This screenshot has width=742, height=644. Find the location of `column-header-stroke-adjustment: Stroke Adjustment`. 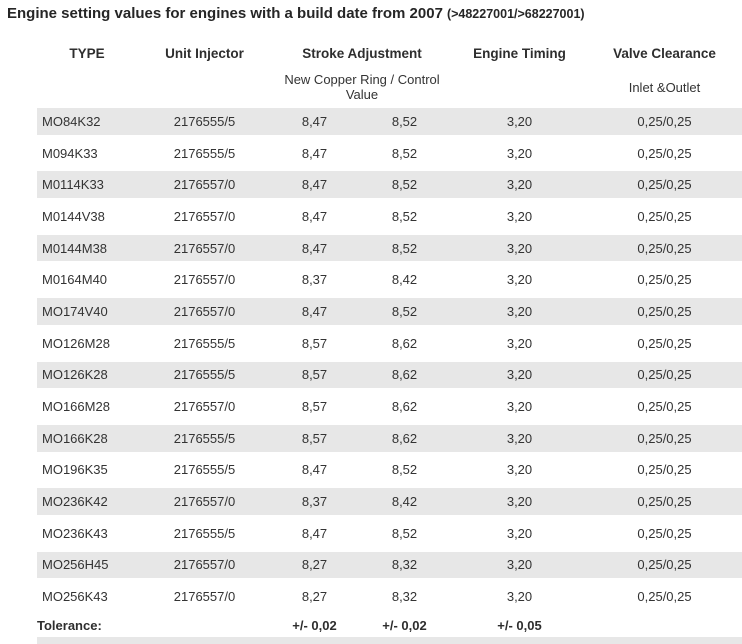

column-header-stroke-adjustment: Stroke Adjustment is located at coordinates (362, 53).